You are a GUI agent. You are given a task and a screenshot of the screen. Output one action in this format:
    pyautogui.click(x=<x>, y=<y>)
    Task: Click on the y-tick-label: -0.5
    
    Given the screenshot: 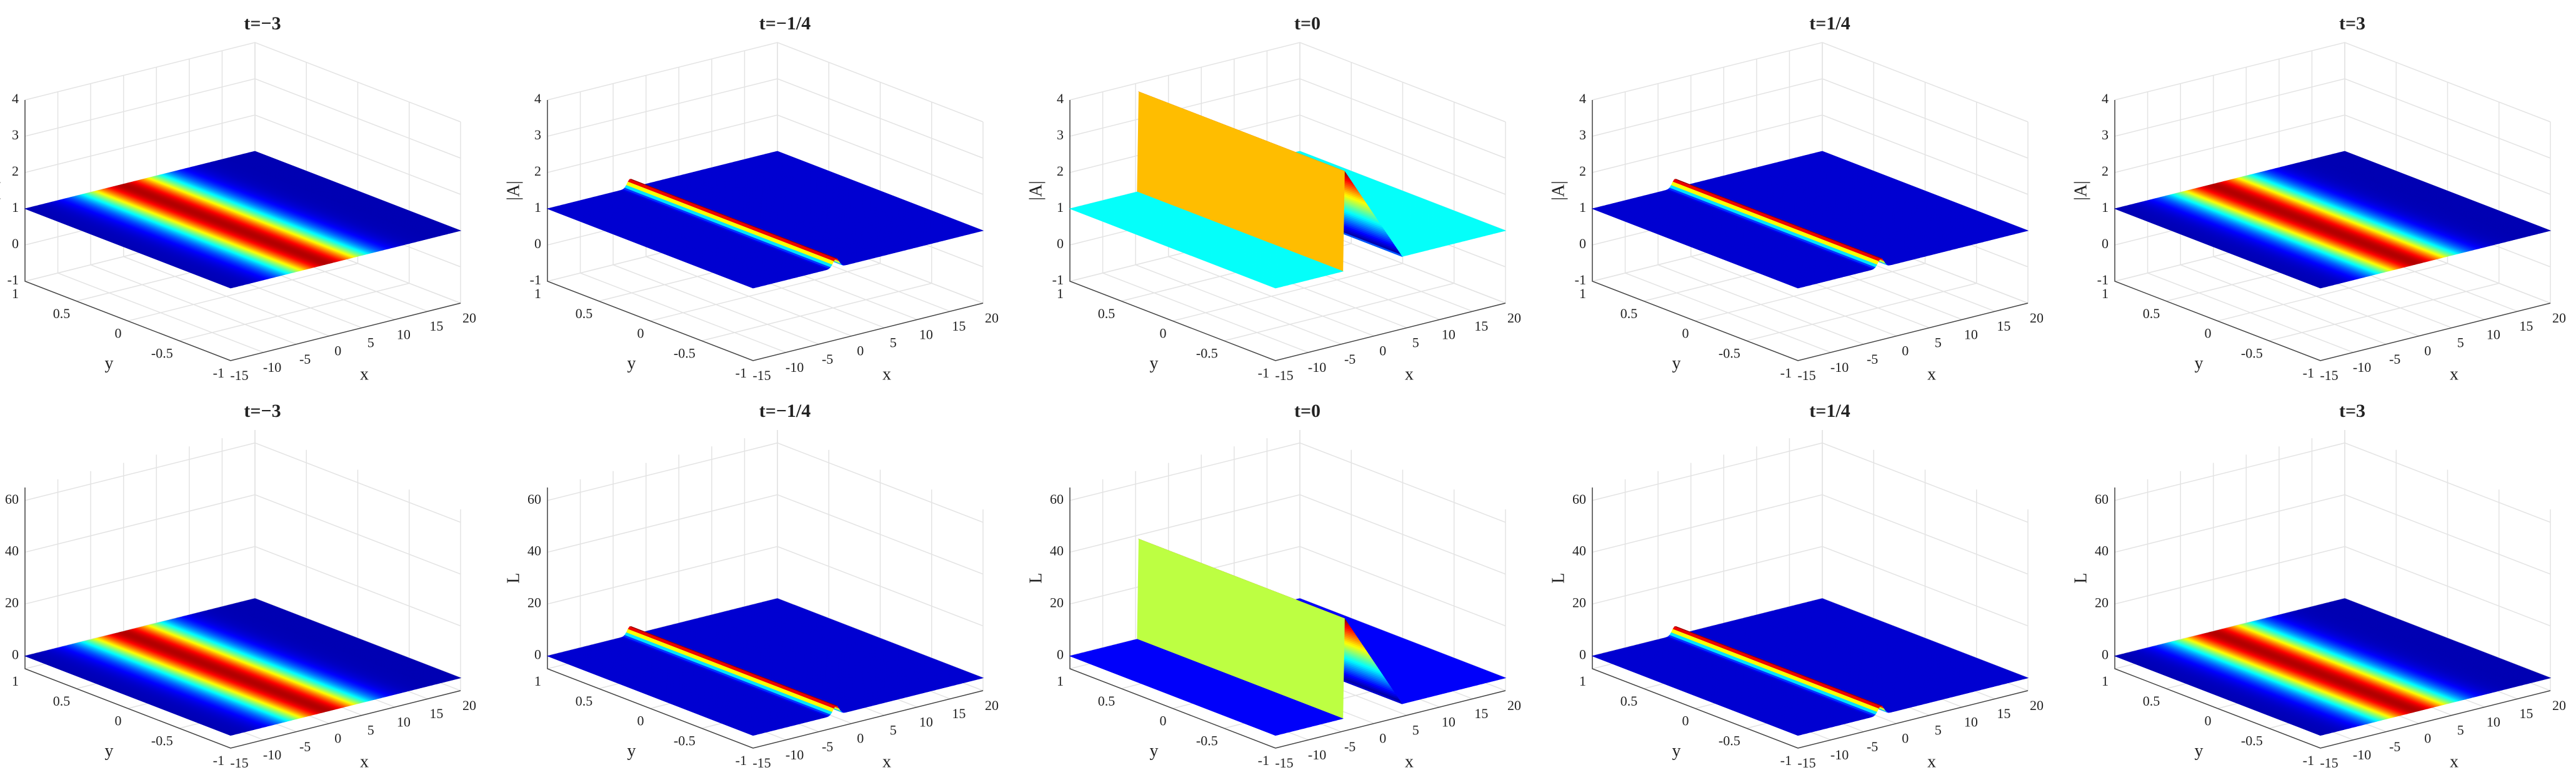 What is the action you would take?
    pyautogui.click(x=2252, y=353)
    